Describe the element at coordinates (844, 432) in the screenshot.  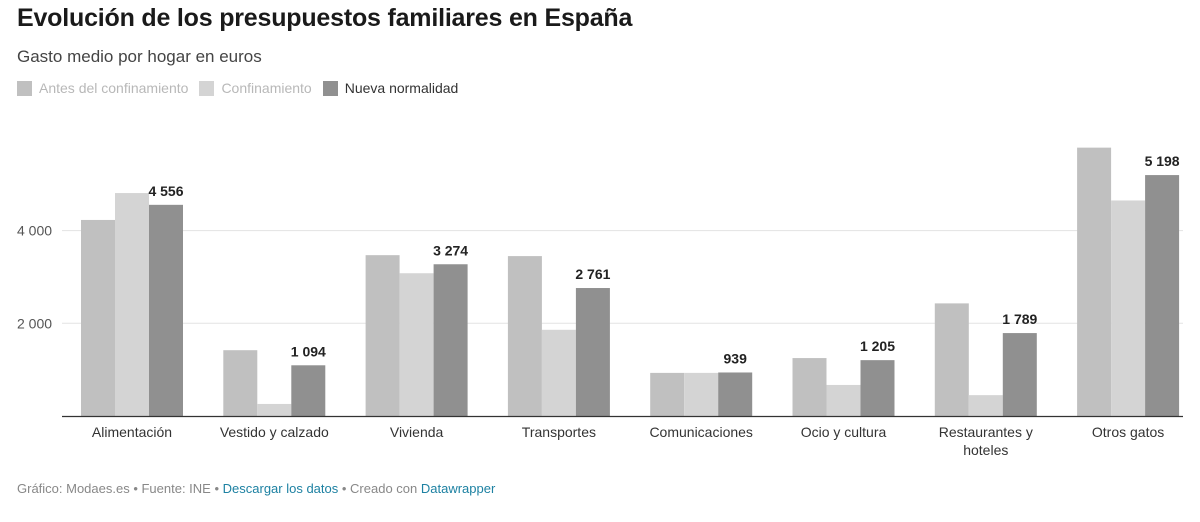
I see `x-tick-label-5: Ocio y cultura` at that location.